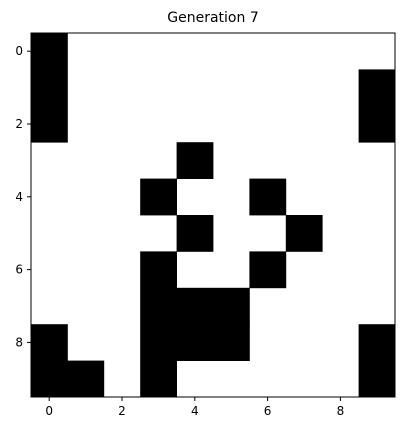  Describe the element at coordinates (158, 270) in the screenshot. I see `cell-alive-r6-c3` at that location.